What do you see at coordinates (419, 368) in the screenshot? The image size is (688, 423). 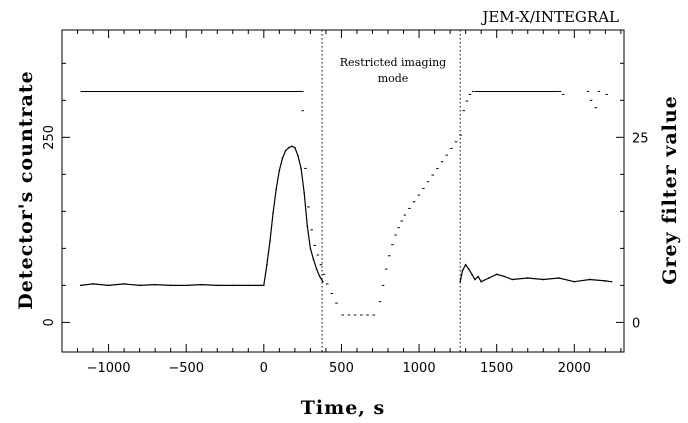 I see `x-tick-label: 1000` at bounding box center [419, 368].